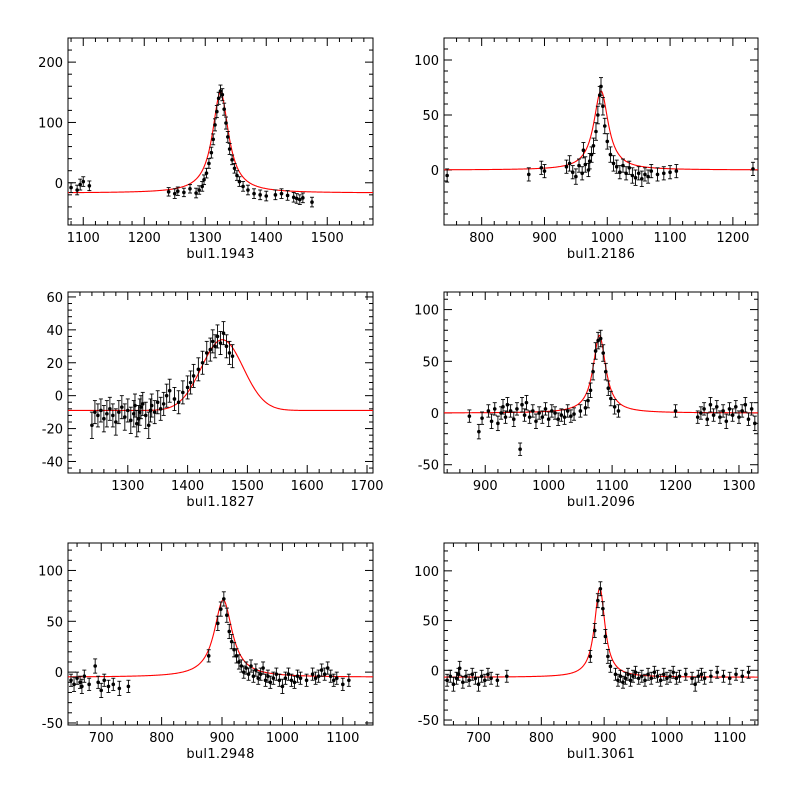 The height and width of the screenshot is (797, 797). I want to click on y-tick-label: 20, so click(54, 364).